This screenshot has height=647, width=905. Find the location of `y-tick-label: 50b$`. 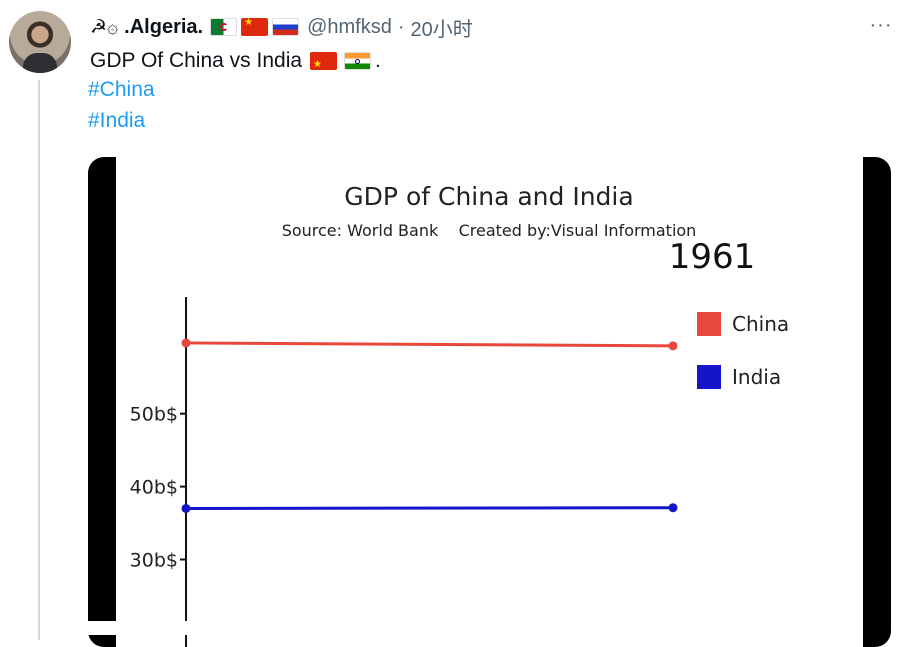

y-tick-label: 50b$ is located at coordinates (154, 415).